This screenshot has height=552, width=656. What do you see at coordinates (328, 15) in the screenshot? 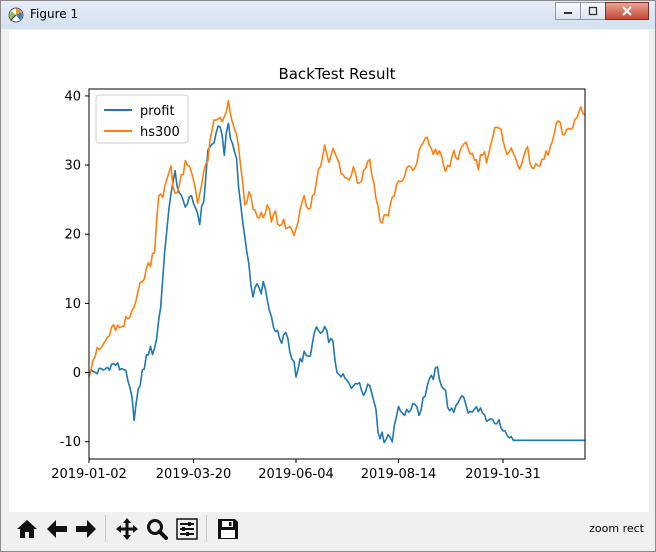
I see `title-bar: Figure 1` at bounding box center [328, 15].